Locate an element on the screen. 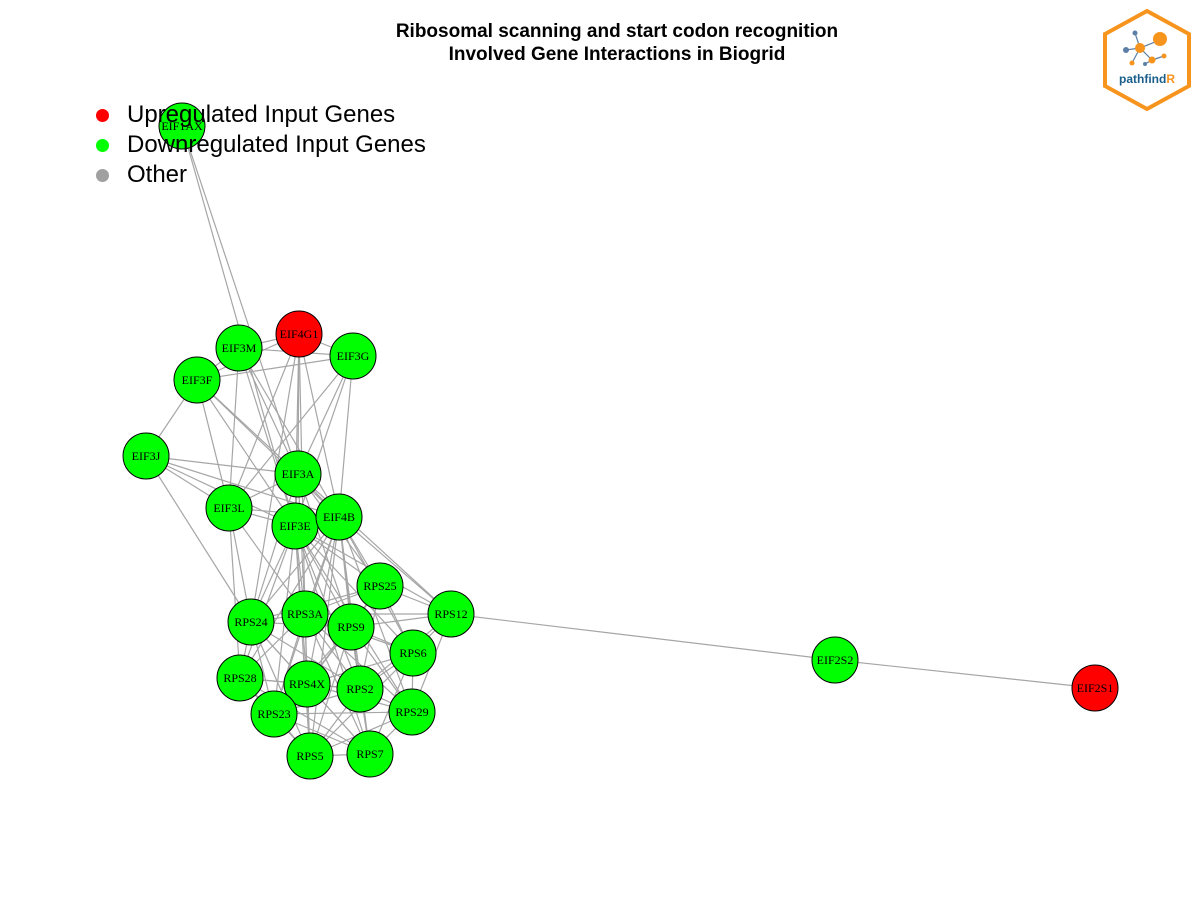 The width and height of the screenshot is (1200, 900). edge-eif4b-rps5 is located at coordinates (324, 636).